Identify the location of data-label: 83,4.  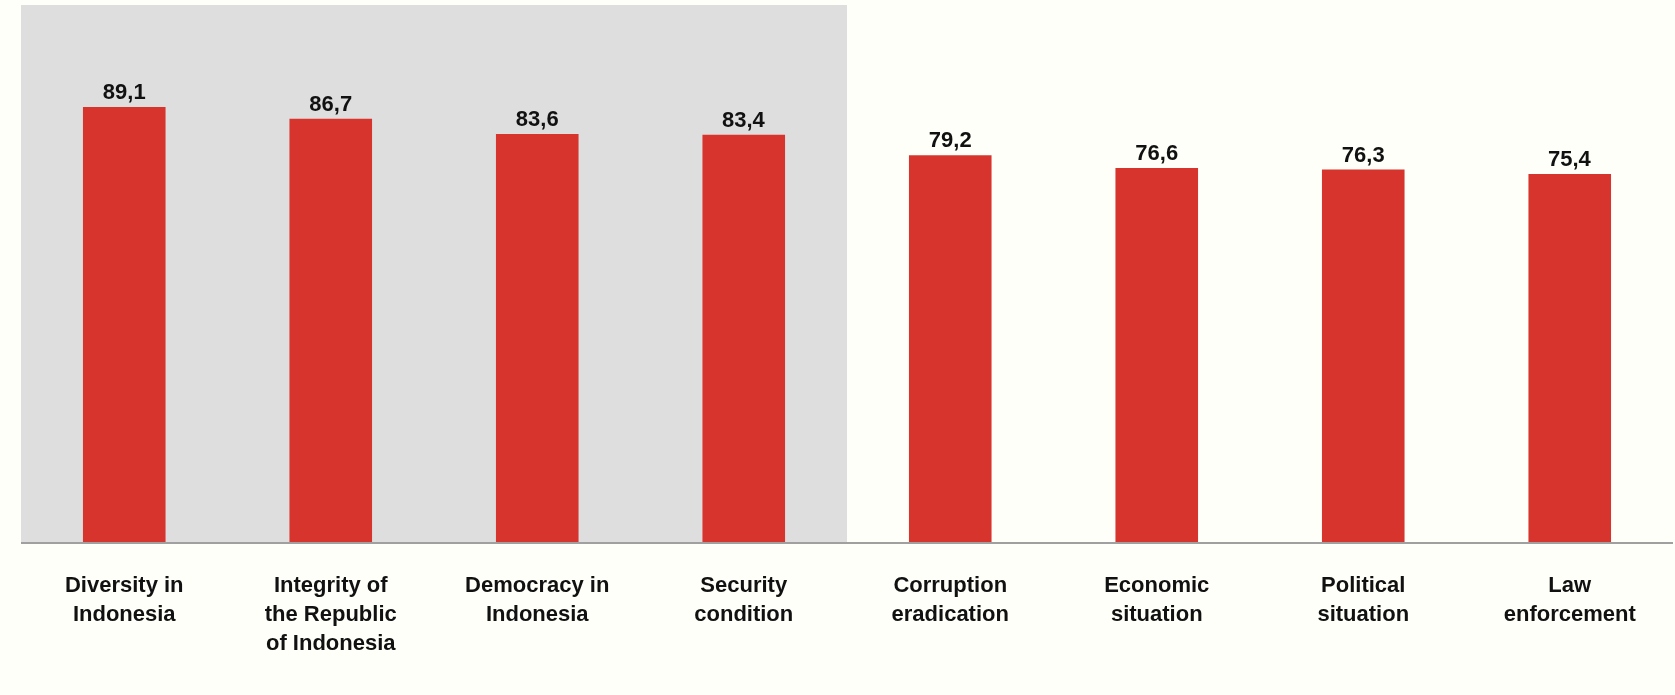
(743, 119).